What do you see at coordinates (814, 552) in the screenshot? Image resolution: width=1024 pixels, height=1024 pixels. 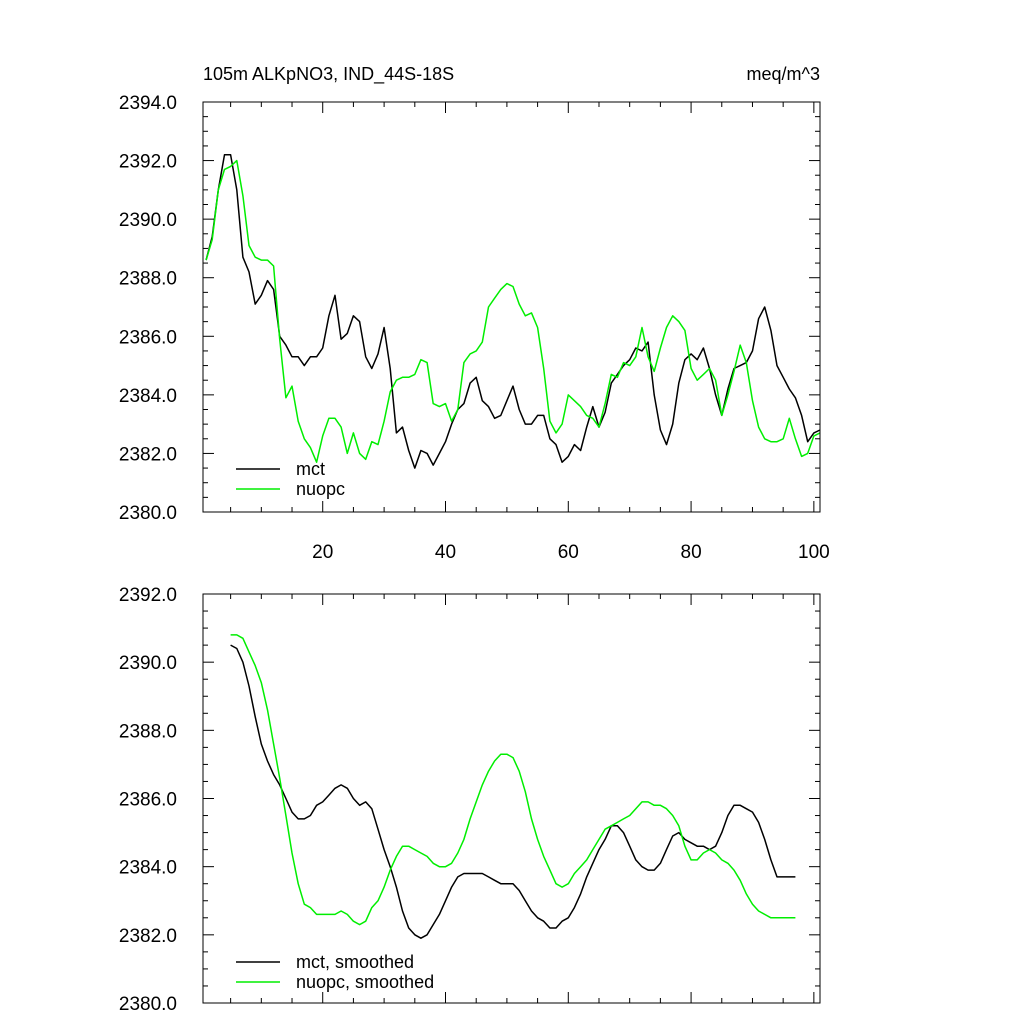 I see `x-tick-label: 100` at bounding box center [814, 552].